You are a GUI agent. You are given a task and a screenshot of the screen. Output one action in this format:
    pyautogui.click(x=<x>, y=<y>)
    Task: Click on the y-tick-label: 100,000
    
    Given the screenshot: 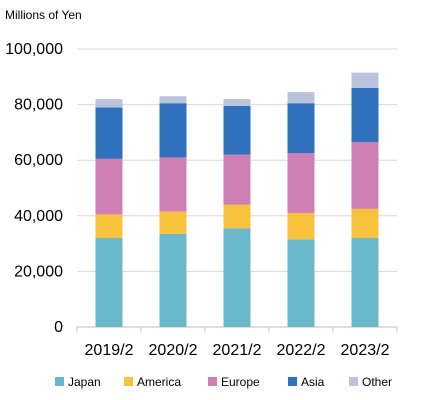 What is the action you would take?
    pyautogui.click(x=34, y=49)
    